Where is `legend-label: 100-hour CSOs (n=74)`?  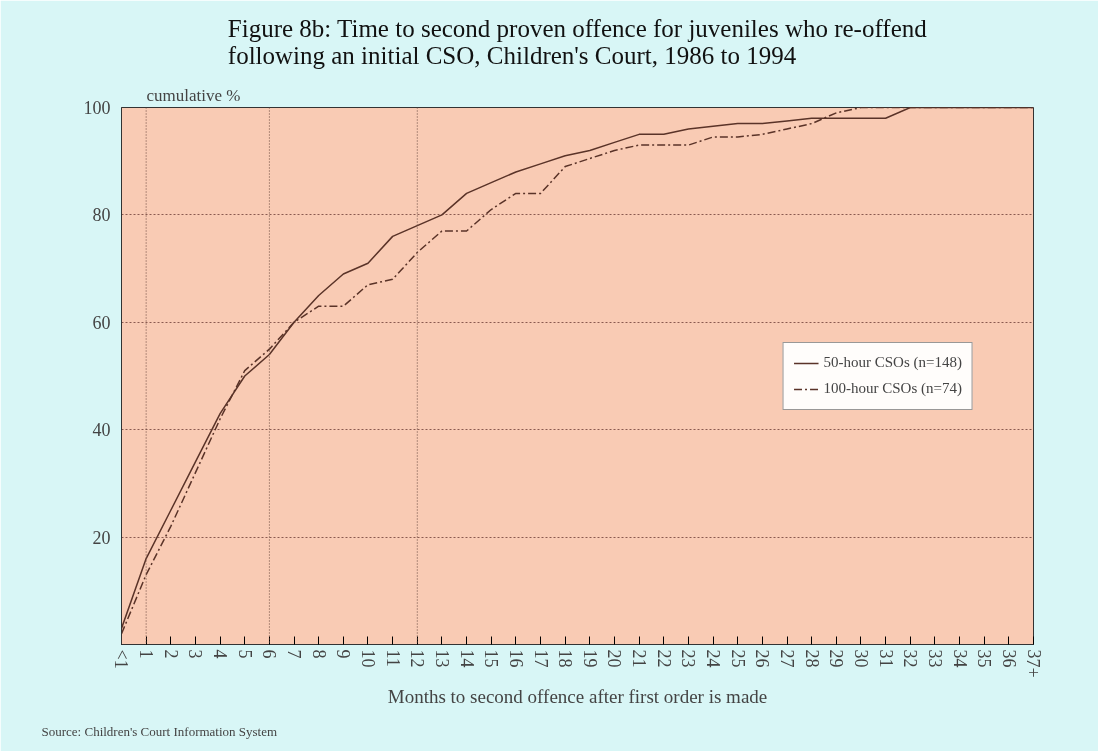 legend-label: 100-hour CSOs (n=74) is located at coordinates (892, 388).